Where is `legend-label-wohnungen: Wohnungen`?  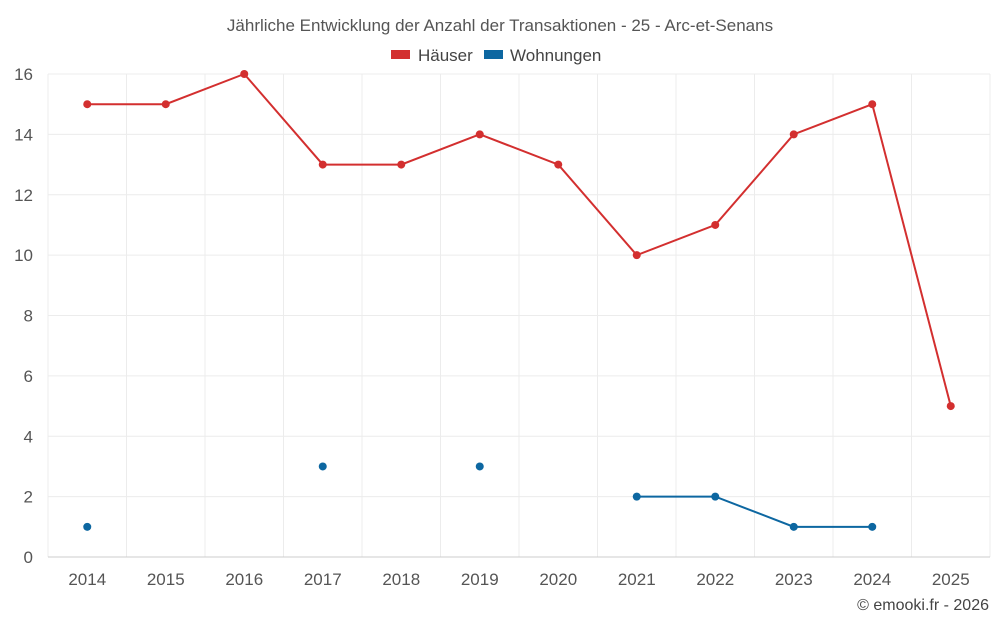
legend-label-wohnungen: Wohnungen is located at coordinates (555, 55).